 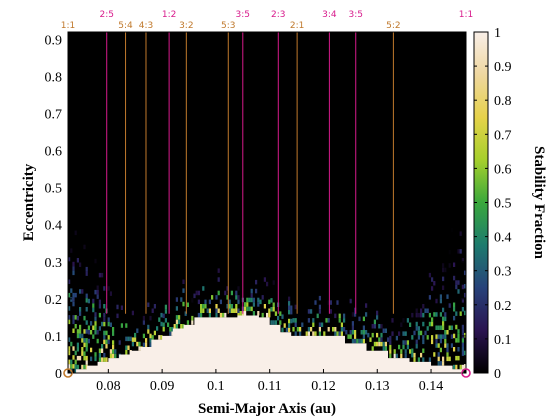 What do you see at coordinates (169, 15) in the screenshot?
I see `resonance-label: 1:2` at bounding box center [169, 15].